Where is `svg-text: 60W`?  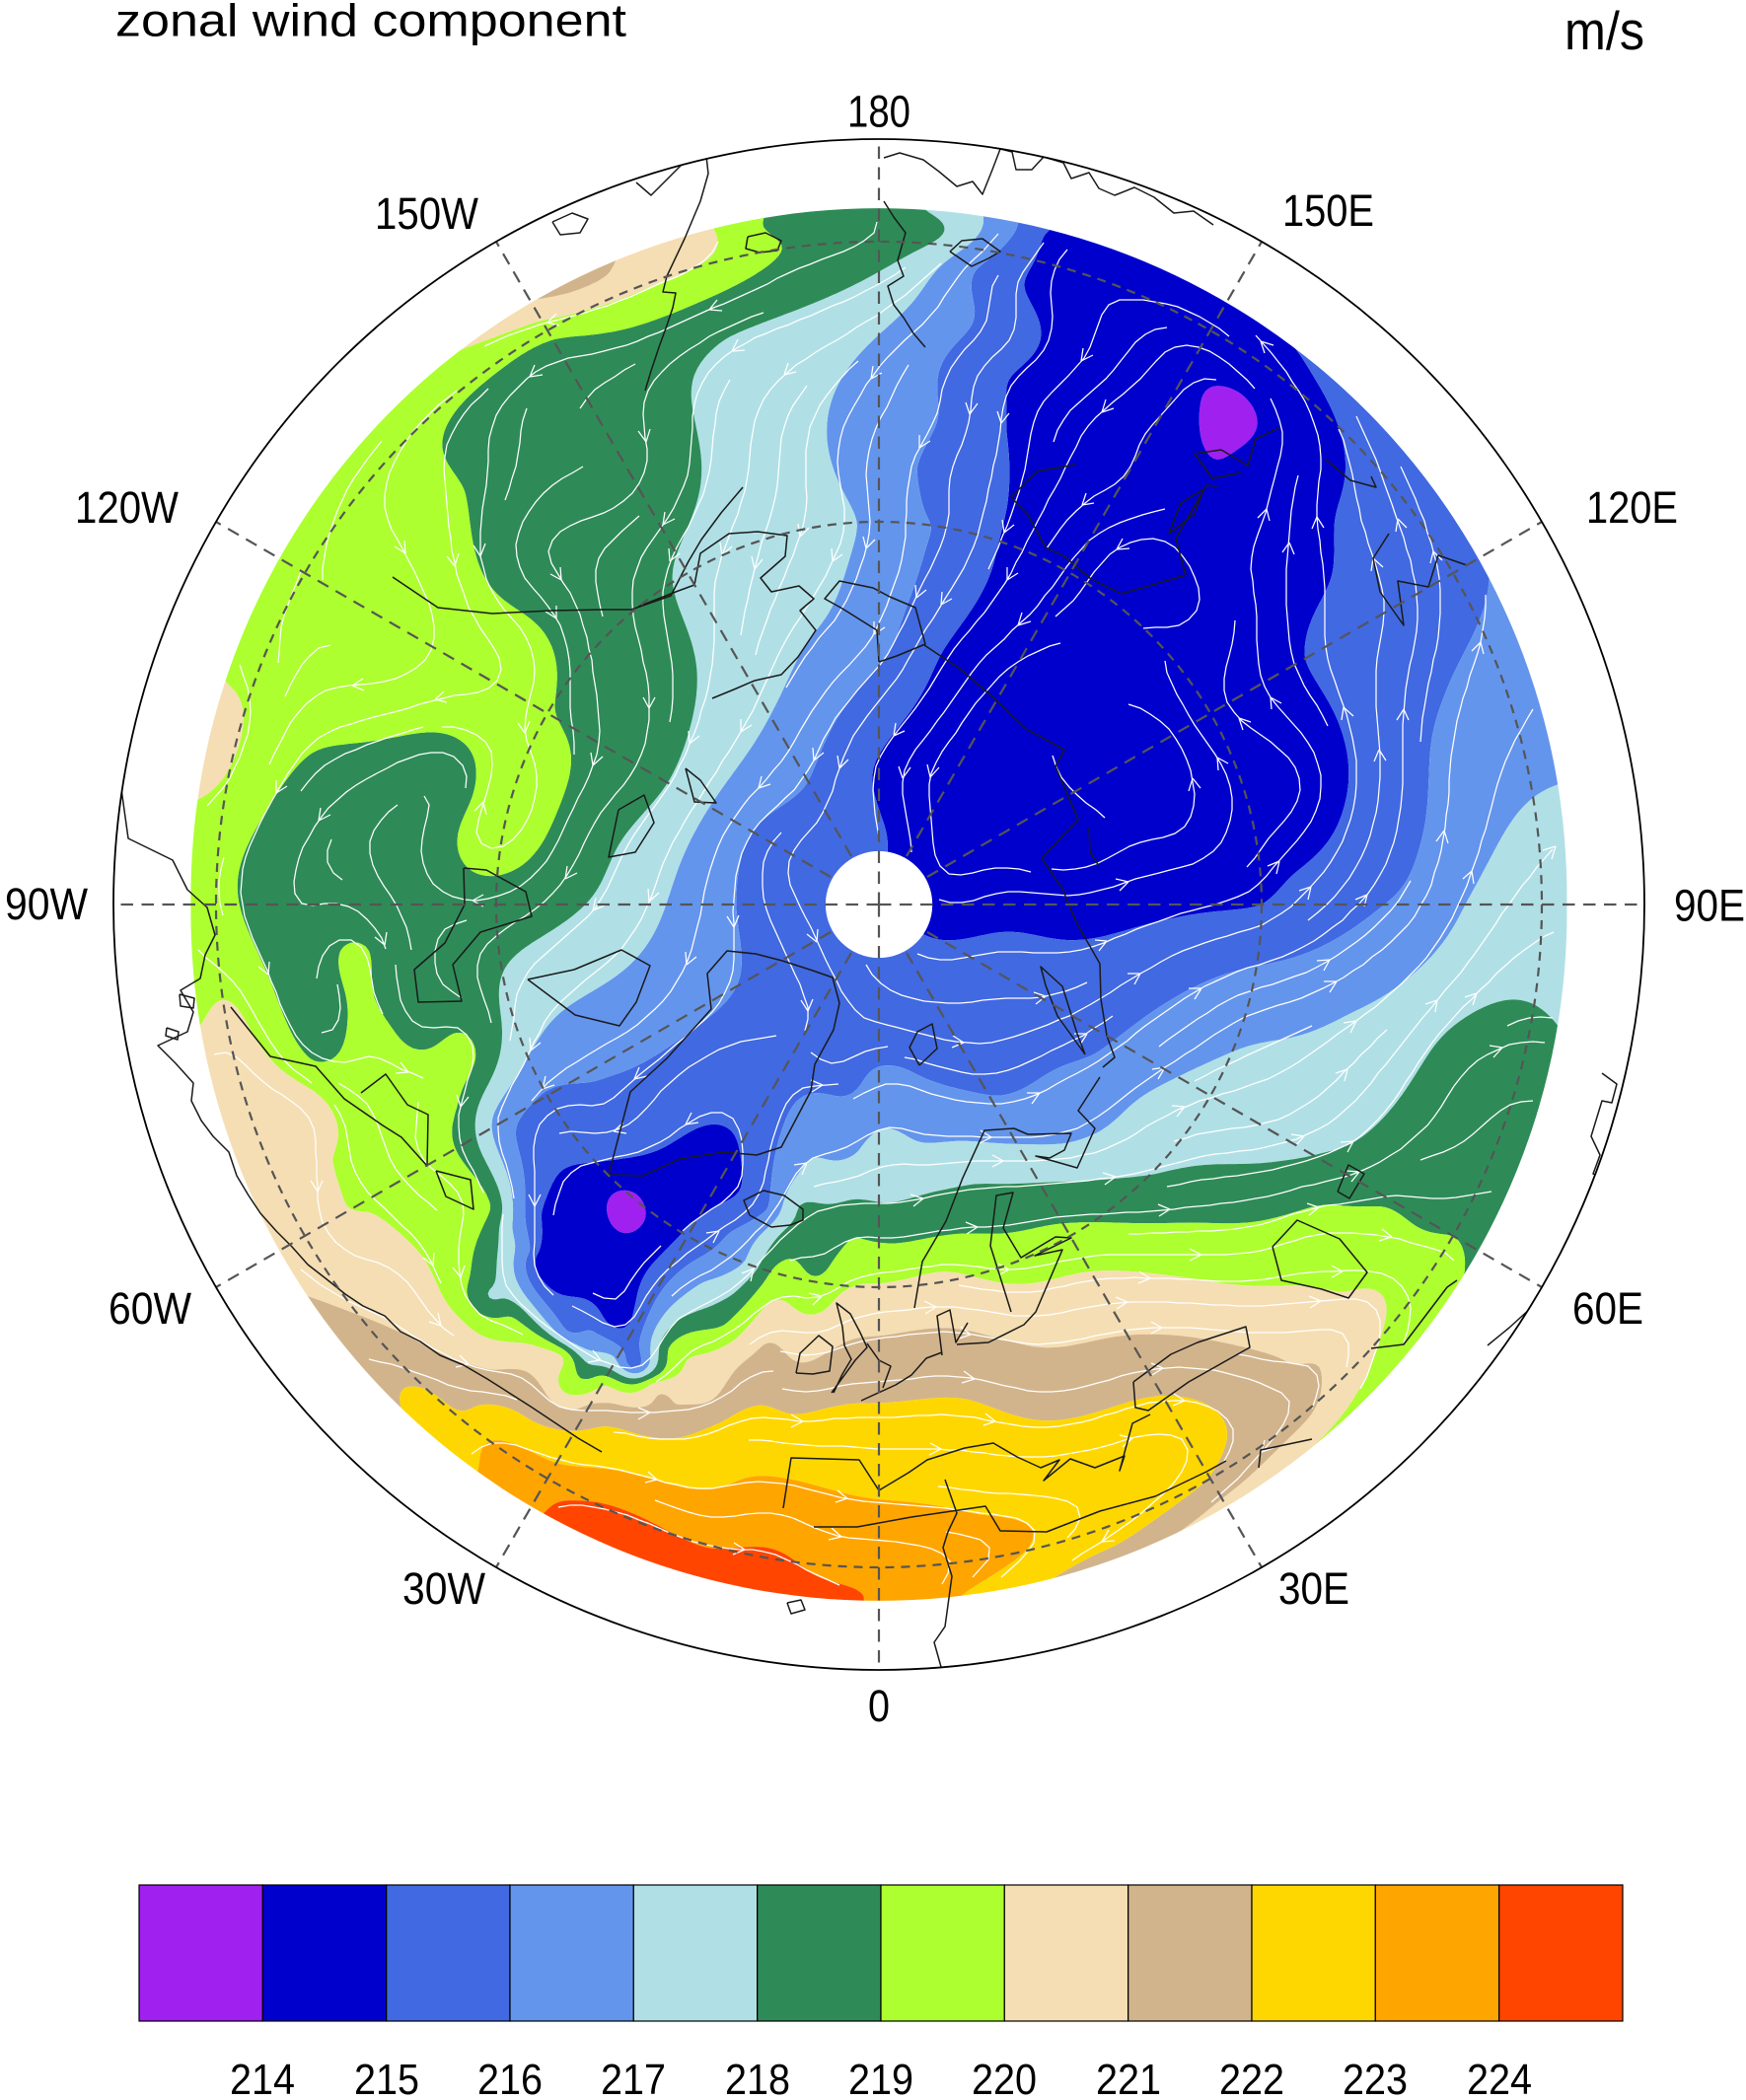 svg-text: 60W is located at coordinates (150, 1308).